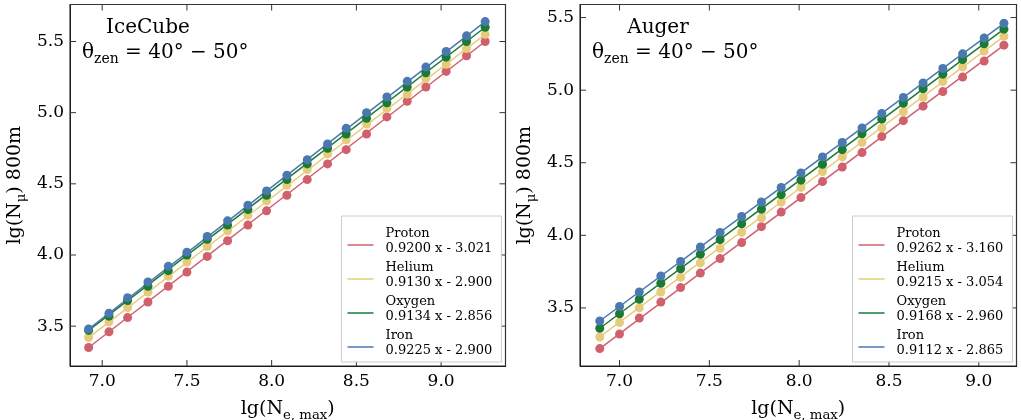 The width and height of the screenshot is (1021, 420). Describe the element at coordinates (950, 308) in the screenshot. I see `legend-label: Oxygen 0.9168 x - 2.960` at that location.